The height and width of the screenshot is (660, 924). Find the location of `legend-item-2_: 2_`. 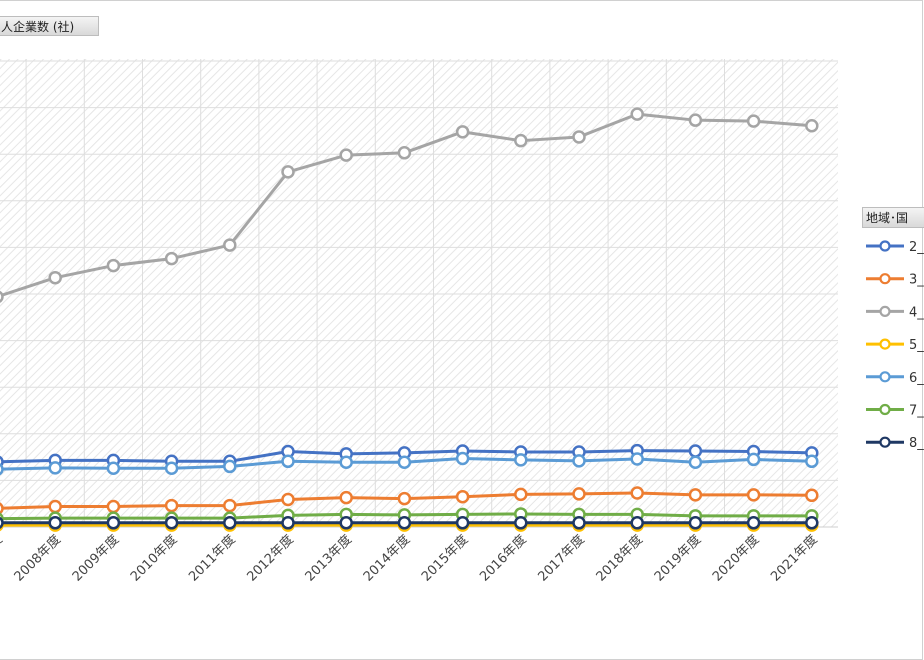

legend-item-2_: 2_ is located at coordinates (895, 247).